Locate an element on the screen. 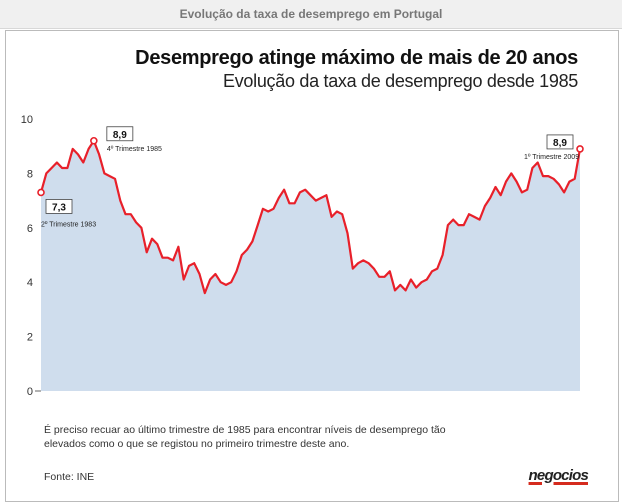 Image resolution: width=622 pixels, height=504 pixels. annotation-value: 7,3 is located at coordinates (59, 207).